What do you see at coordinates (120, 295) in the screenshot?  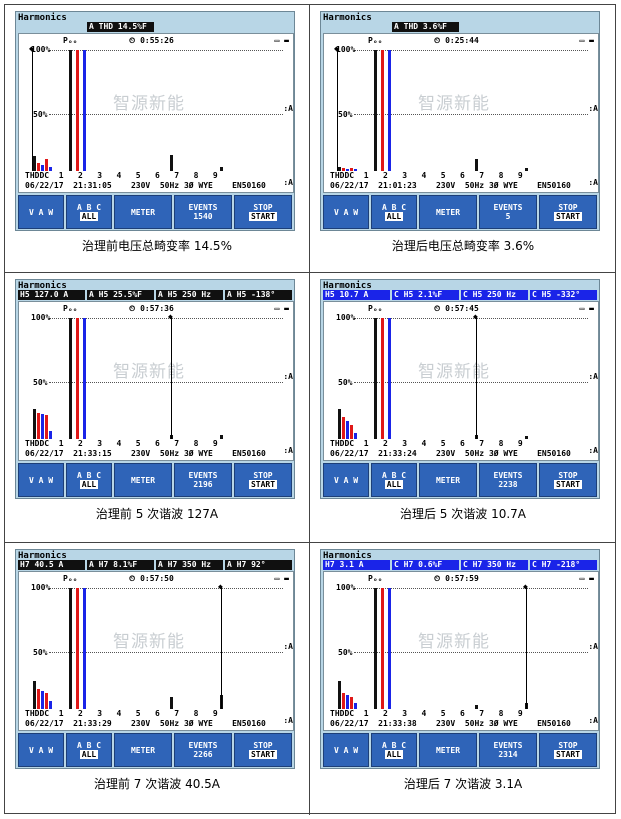 I see `readout-segment: A H5 25.5%F` at bounding box center [120, 295].